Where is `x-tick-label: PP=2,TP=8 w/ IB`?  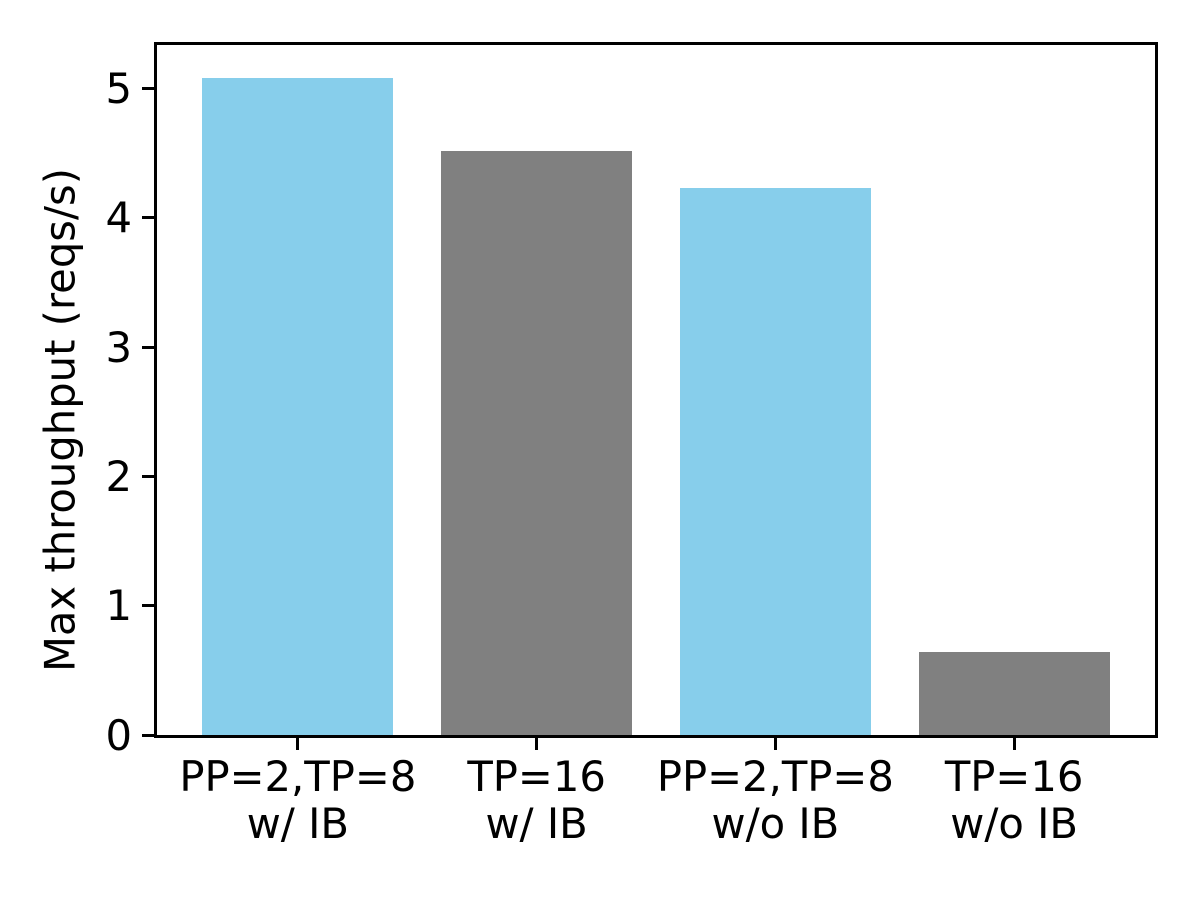 x-tick-label: PP=2,TP=8 w/ IB is located at coordinates (298, 800).